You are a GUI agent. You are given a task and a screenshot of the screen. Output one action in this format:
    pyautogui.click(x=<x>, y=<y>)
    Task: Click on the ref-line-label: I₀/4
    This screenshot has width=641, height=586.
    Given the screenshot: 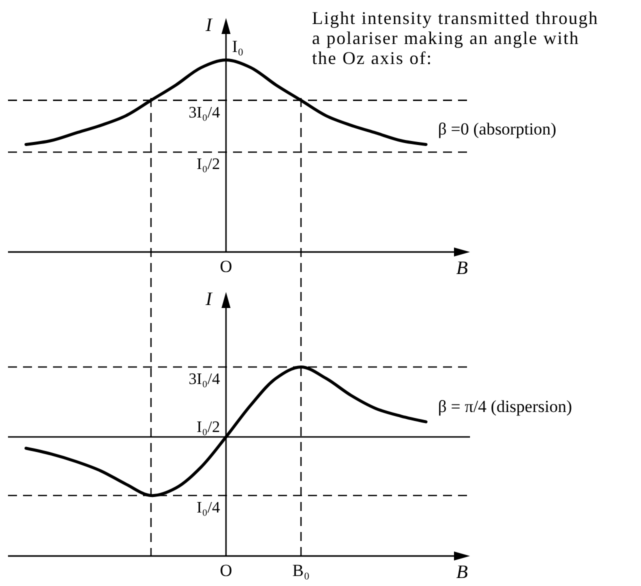 What is the action you would take?
    pyautogui.click(x=208, y=508)
    